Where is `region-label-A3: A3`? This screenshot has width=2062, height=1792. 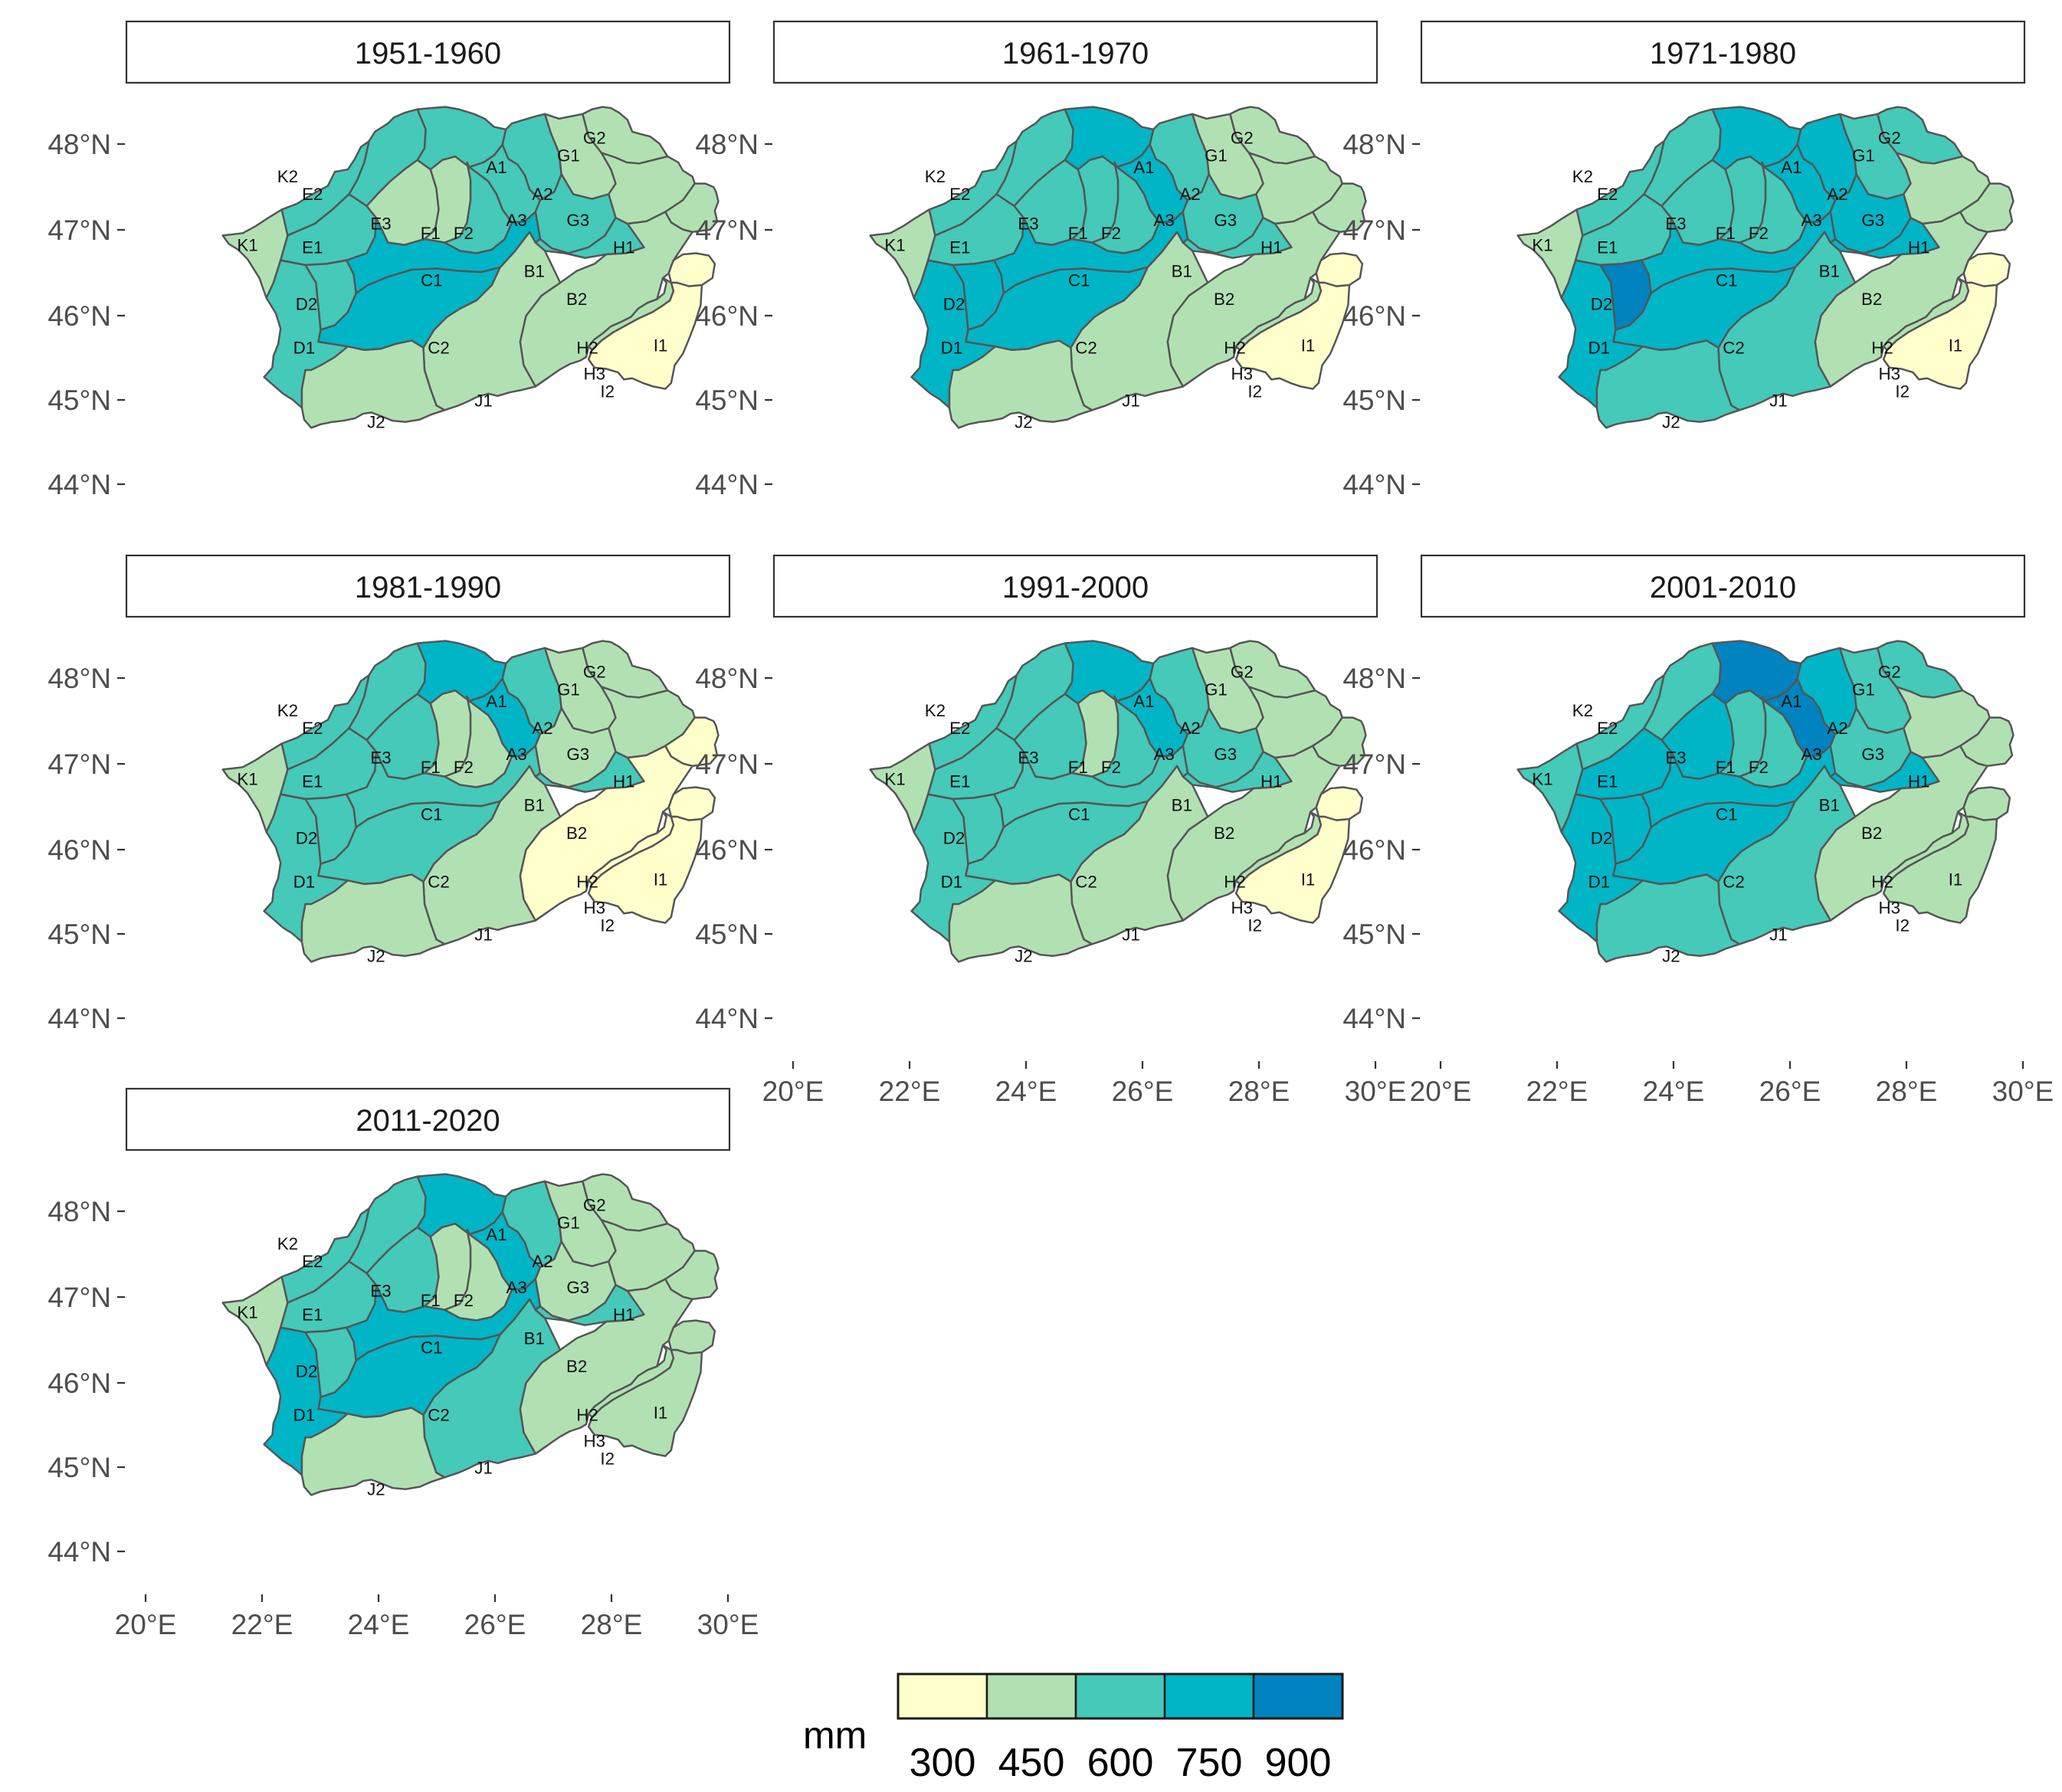 region-label-A3: A3 is located at coordinates (517, 1287).